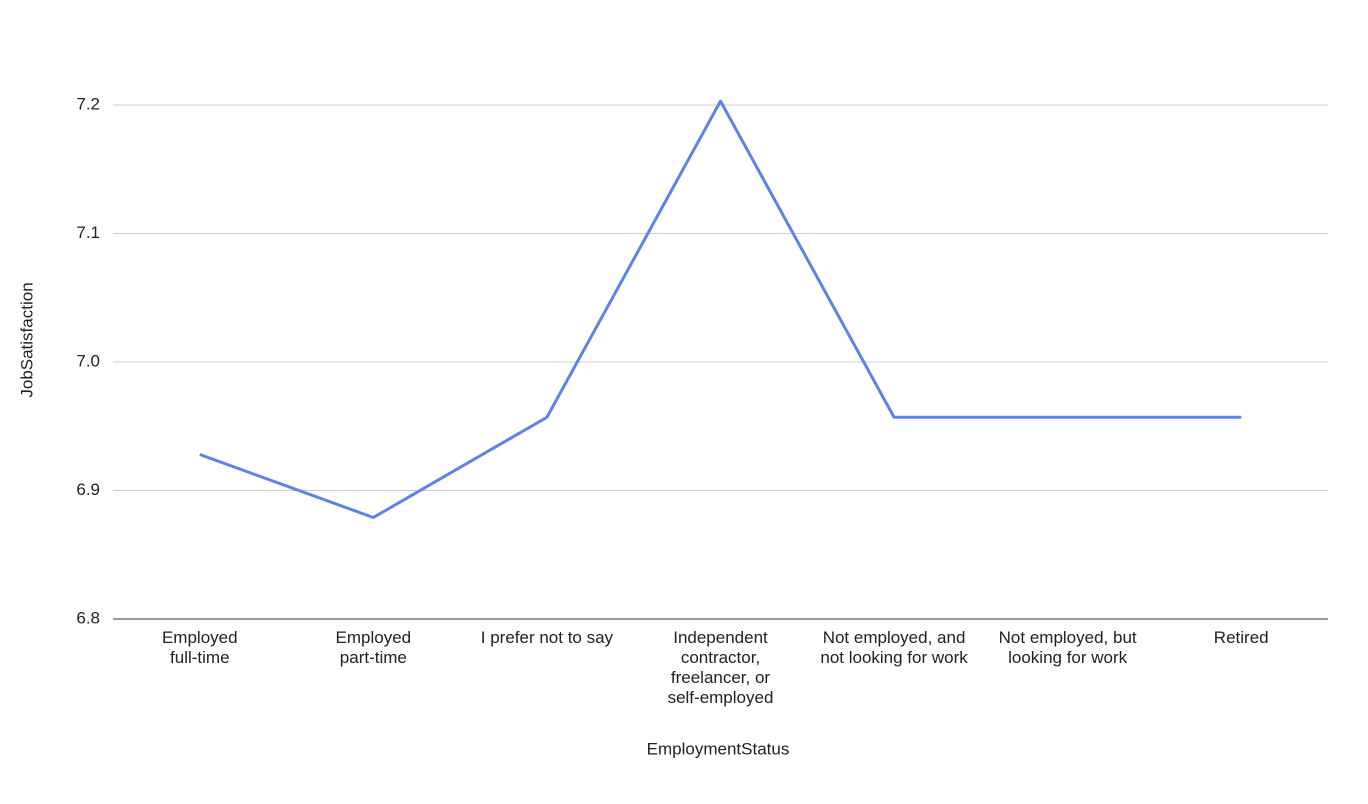 The width and height of the screenshot is (1368, 804). Describe the element at coordinates (718, 748) in the screenshot. I see `x-axis-title: EmploymentStatus` at that location.